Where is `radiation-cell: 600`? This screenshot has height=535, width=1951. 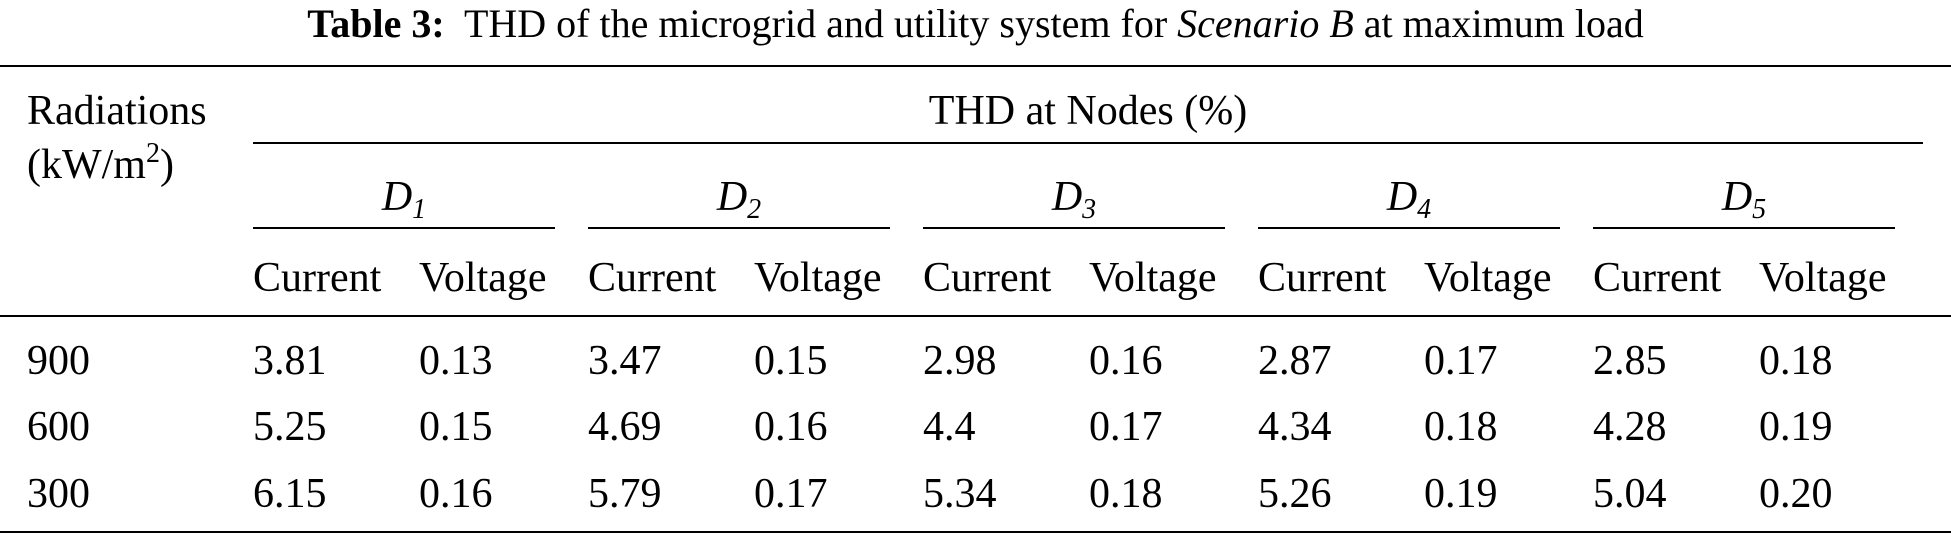
radiation-cell: 600 is located at coordinates (58, 427).